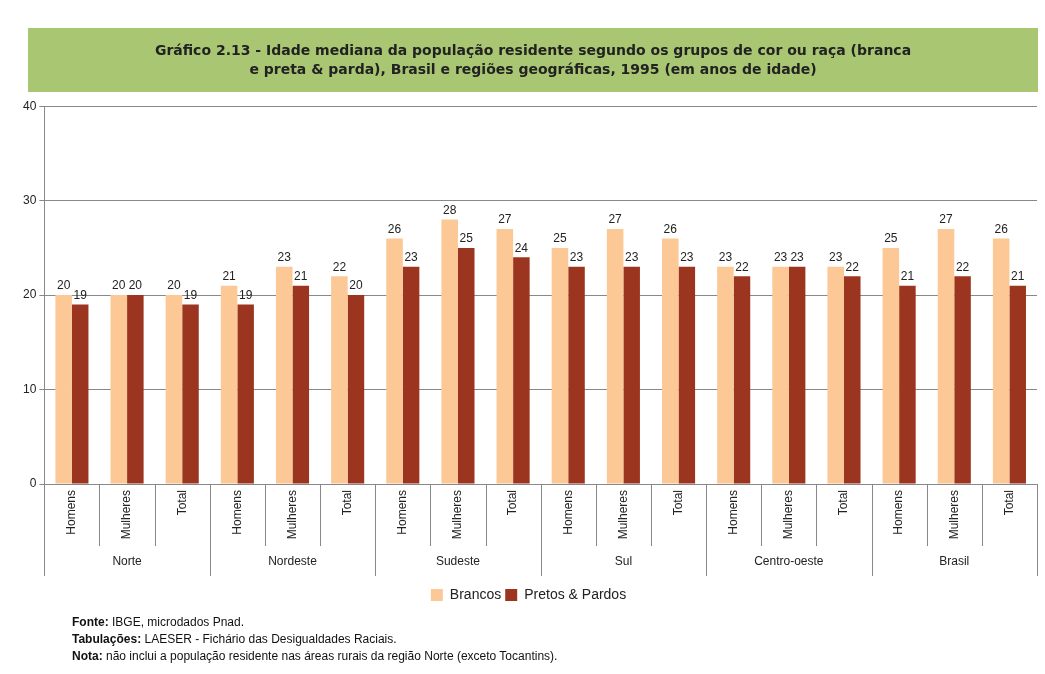 Image resolution: width=1045 pixels, height=674 pixels. I want to click on text: Tabulações: LAESER - Fichário das Desigualdades Raciais., so click(235, 639).